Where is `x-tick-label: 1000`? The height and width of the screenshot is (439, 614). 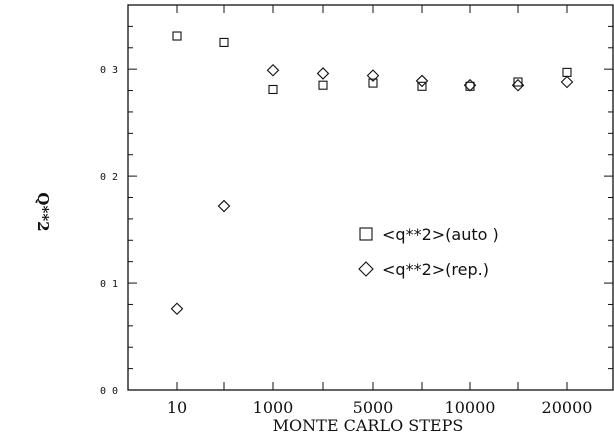 x-tick-label: 1000 is located at coordinates (273, 407).